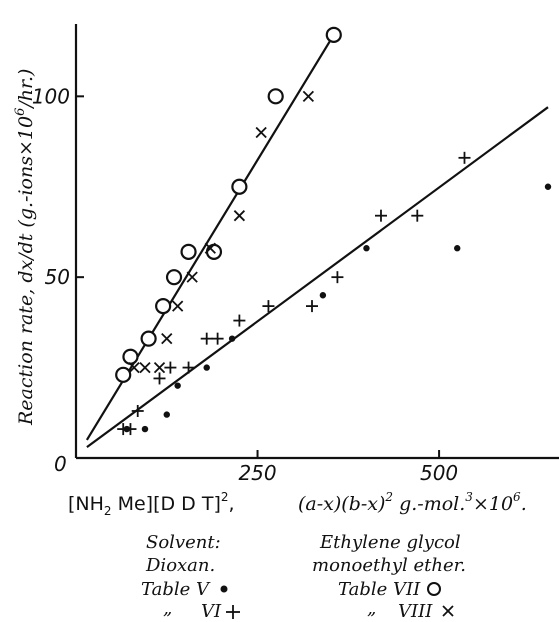  What do you see at coordinates (389, 565) in the screenshot?
I see `legend-col2-header-b: monoethyl ether.` at bounding box center [389, 565].